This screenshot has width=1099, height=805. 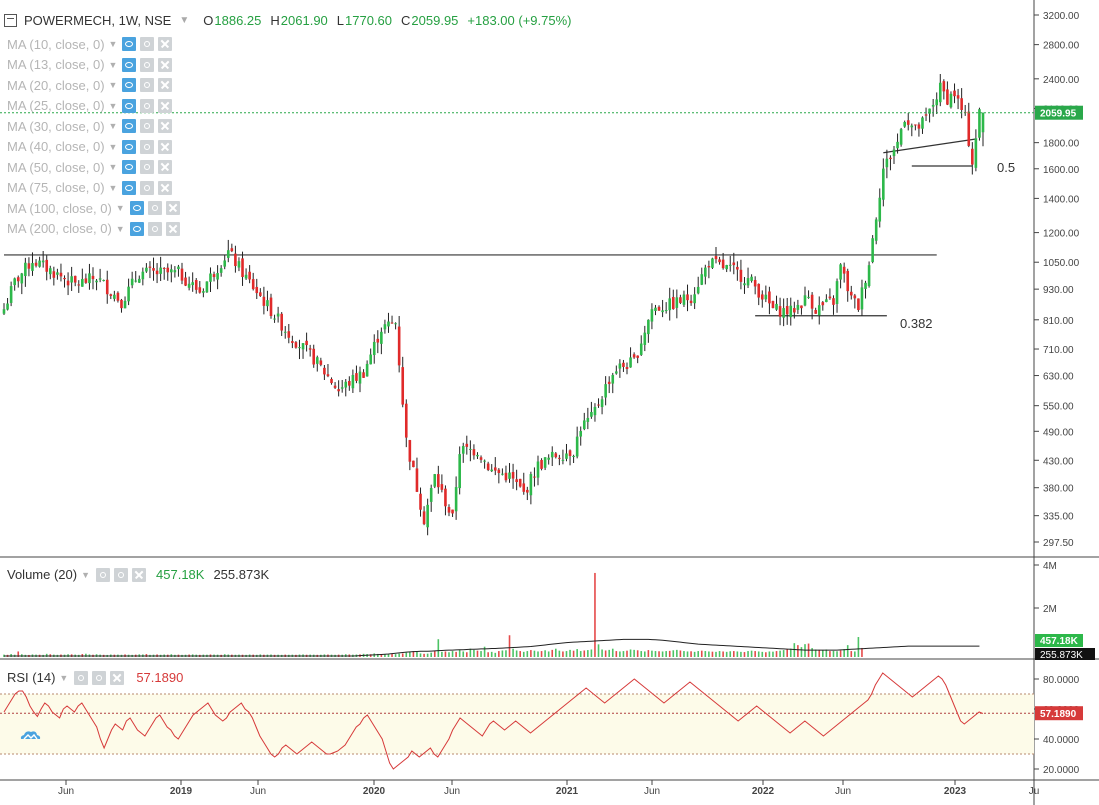 What do you see at coordinates (59, 228) in the screenshot?
I see `indicator-label: MA (200, close, 0)` at bounding box center [59, 228].